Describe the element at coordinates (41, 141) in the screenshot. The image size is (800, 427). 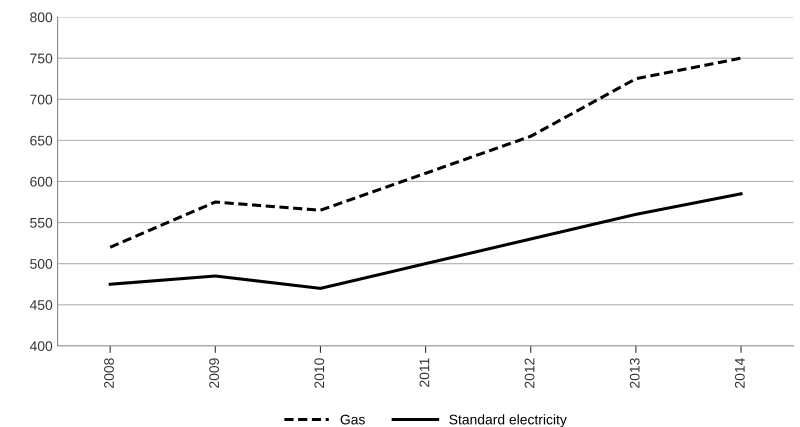
I see `y-tick-label: 650` at that location.